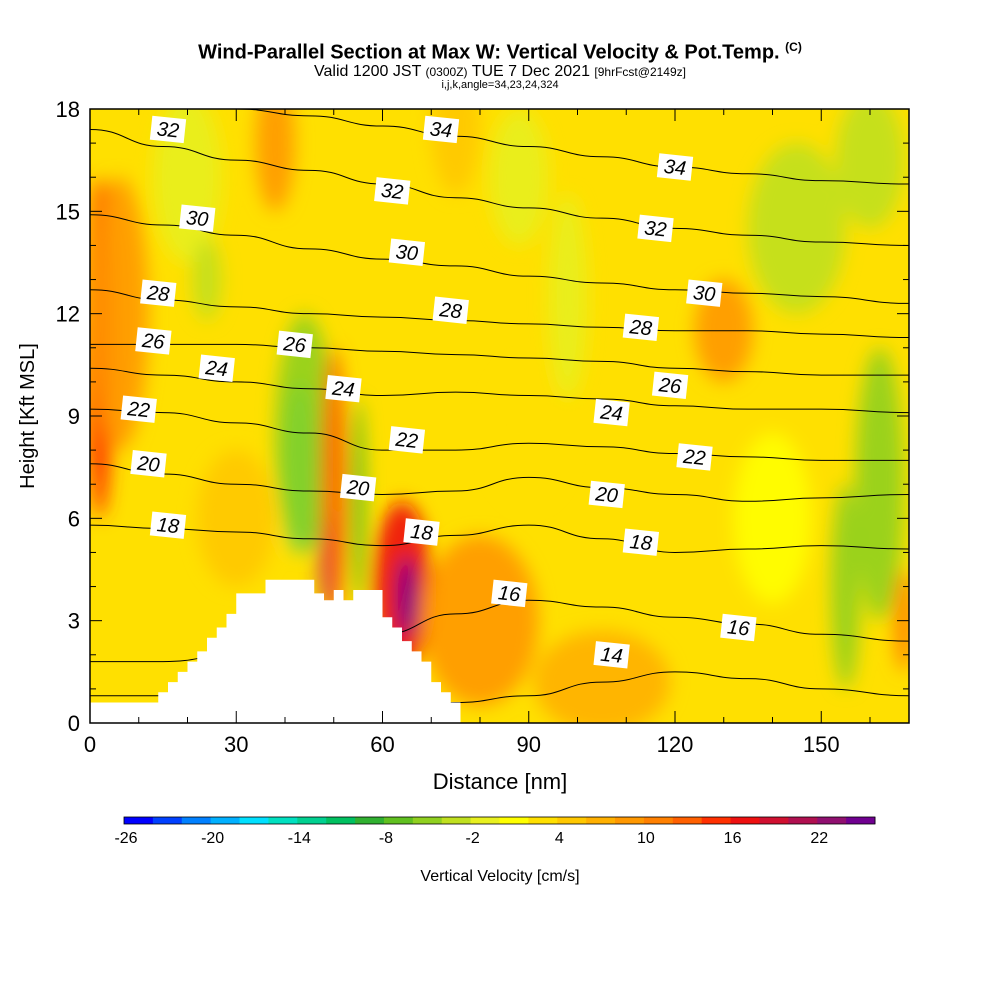 The image size is (1000, 1000). What do you see at coordinates (90, 744) in the screenshot?
I see `x-tick-label: 0` at bounding box center [90, 744].